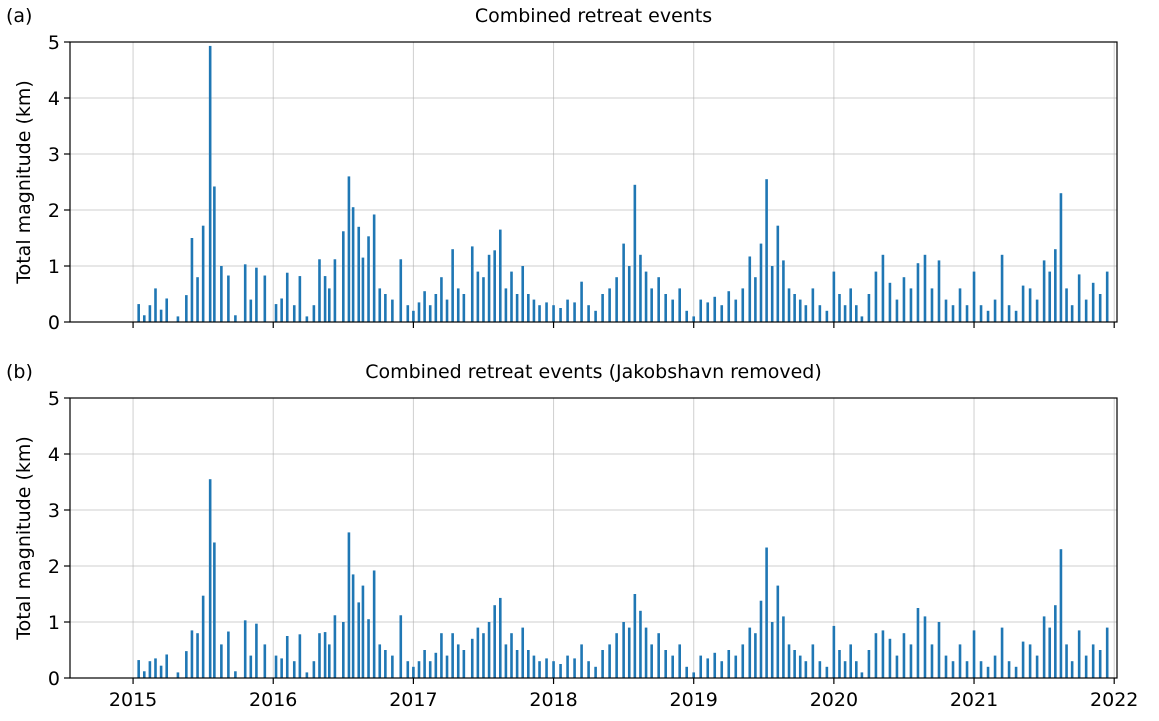  I want to click on x-tick-label: 2015, so click(133, 700).